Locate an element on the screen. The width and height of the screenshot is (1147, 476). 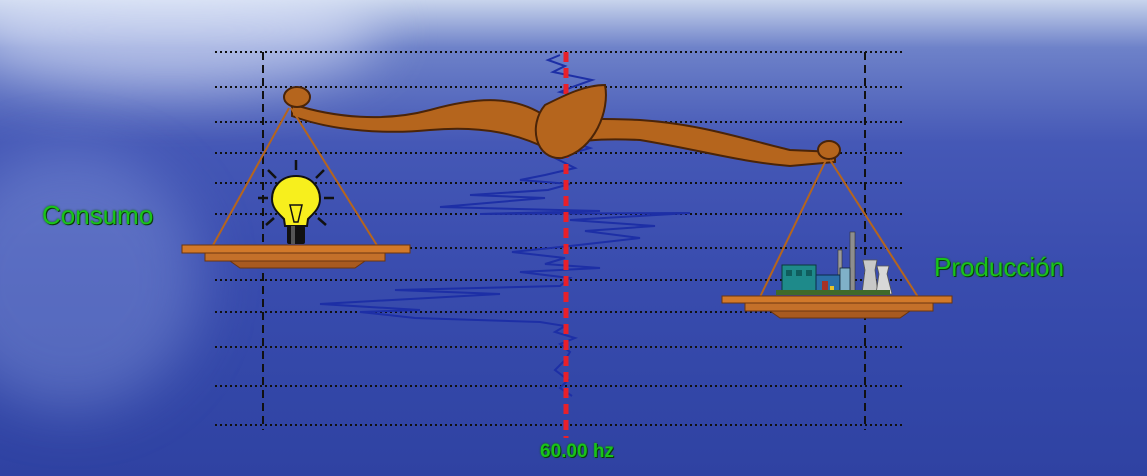
power-plant-icon is located at coordinates (834, 263).